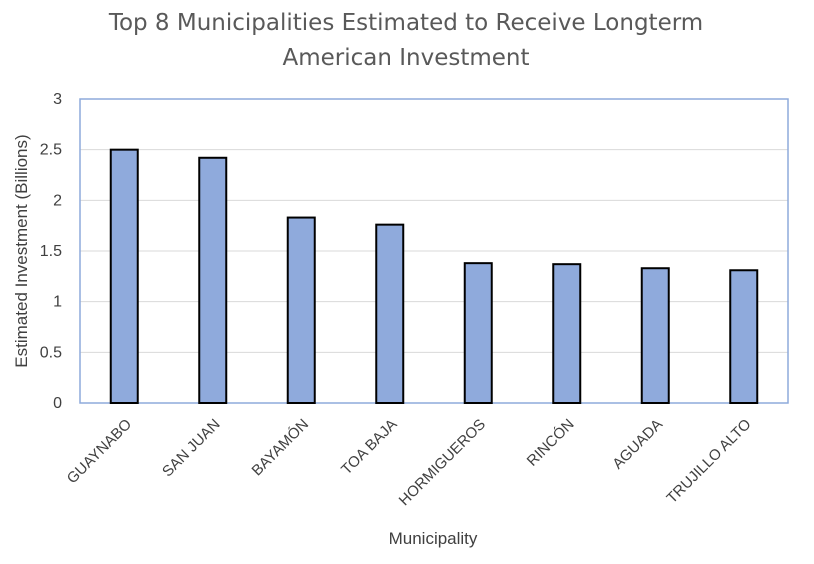  Describe the element at coordinates (51, 150) in the screenshot. I see `y-tick-label: 2.5` at that location.